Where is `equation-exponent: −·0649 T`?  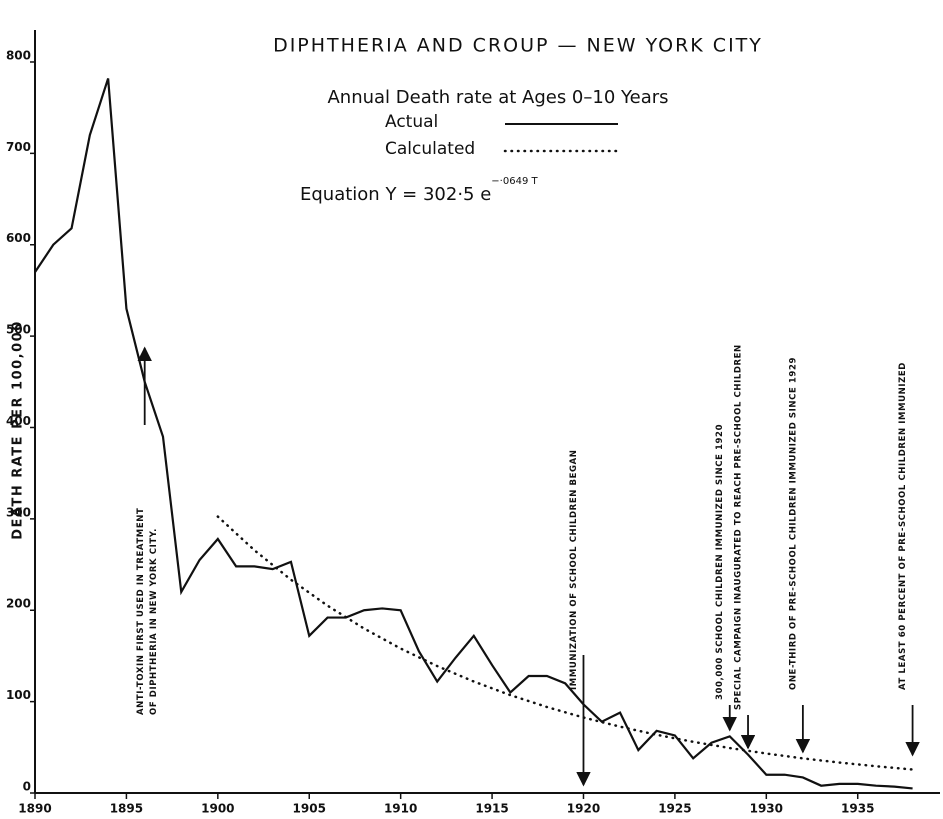
equation-exponent: −·0649 T is located at coordinates (514, 181).